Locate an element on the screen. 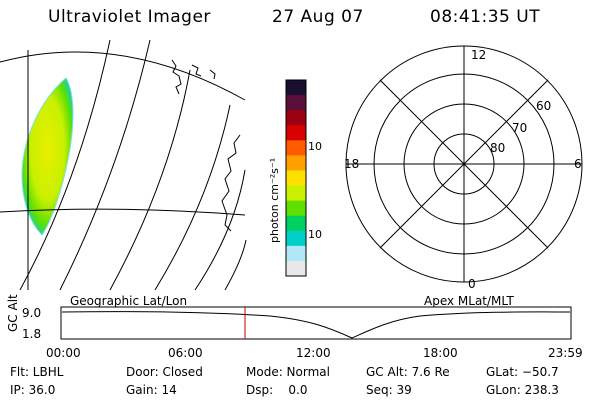 The width and height of the screenshot is (600, 400). gc-alt-info: GC Alt: 7.6 Re is located at coordinates (408, 372).